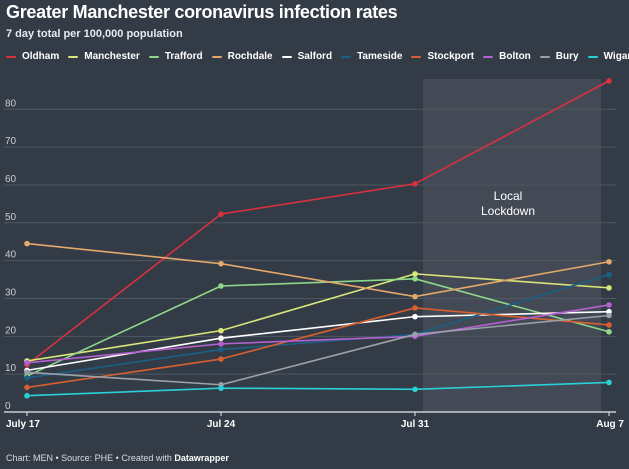 The height and width of the screenshot is (469, 629). Describe the element at coordinates (183, 56) in the screenshot. I see `legend-label: Trafford` at that location.